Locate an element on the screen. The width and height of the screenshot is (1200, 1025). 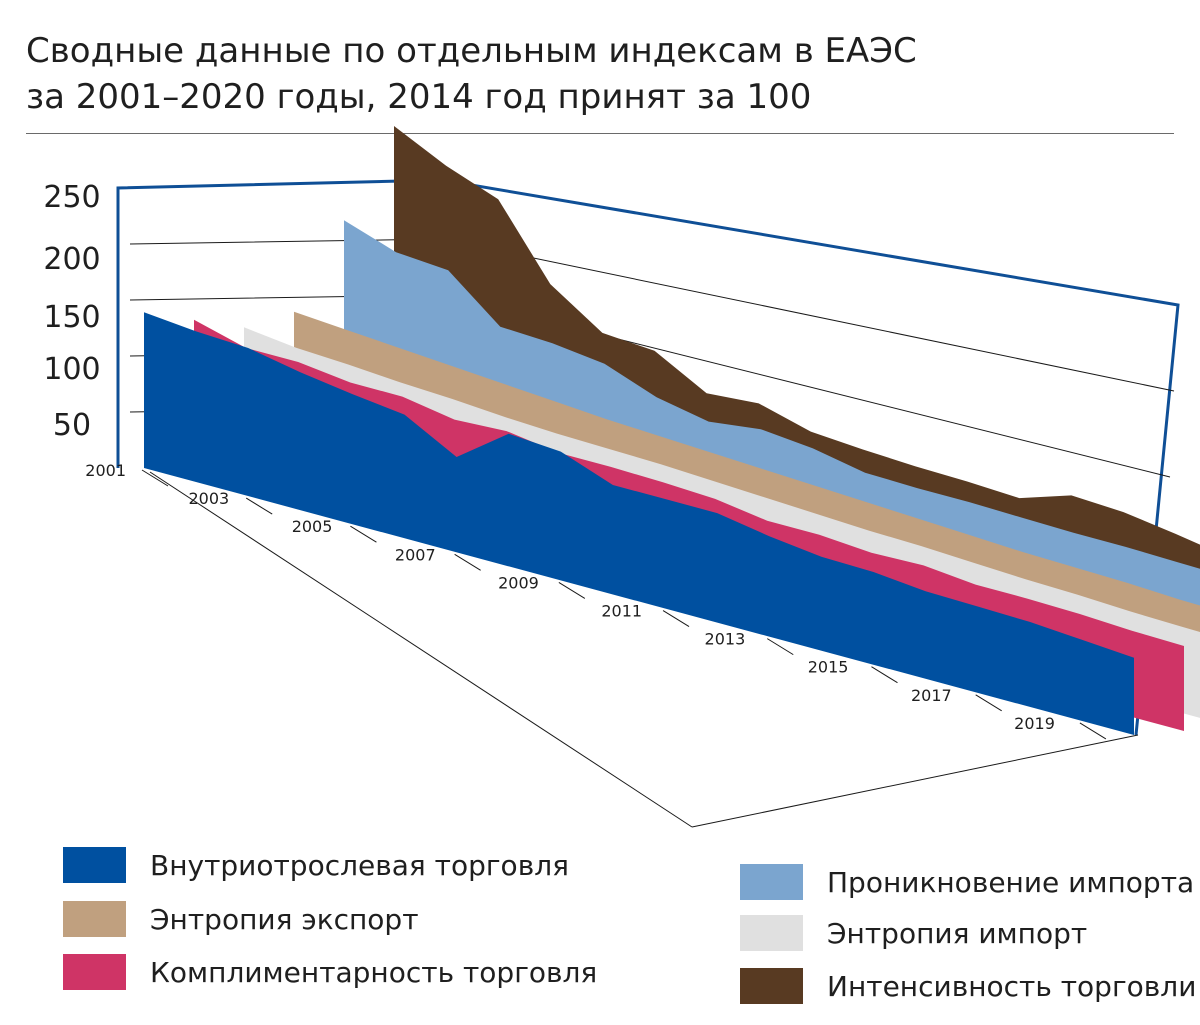
x-tick-label: 2013 is located at coordinates (725, 639).